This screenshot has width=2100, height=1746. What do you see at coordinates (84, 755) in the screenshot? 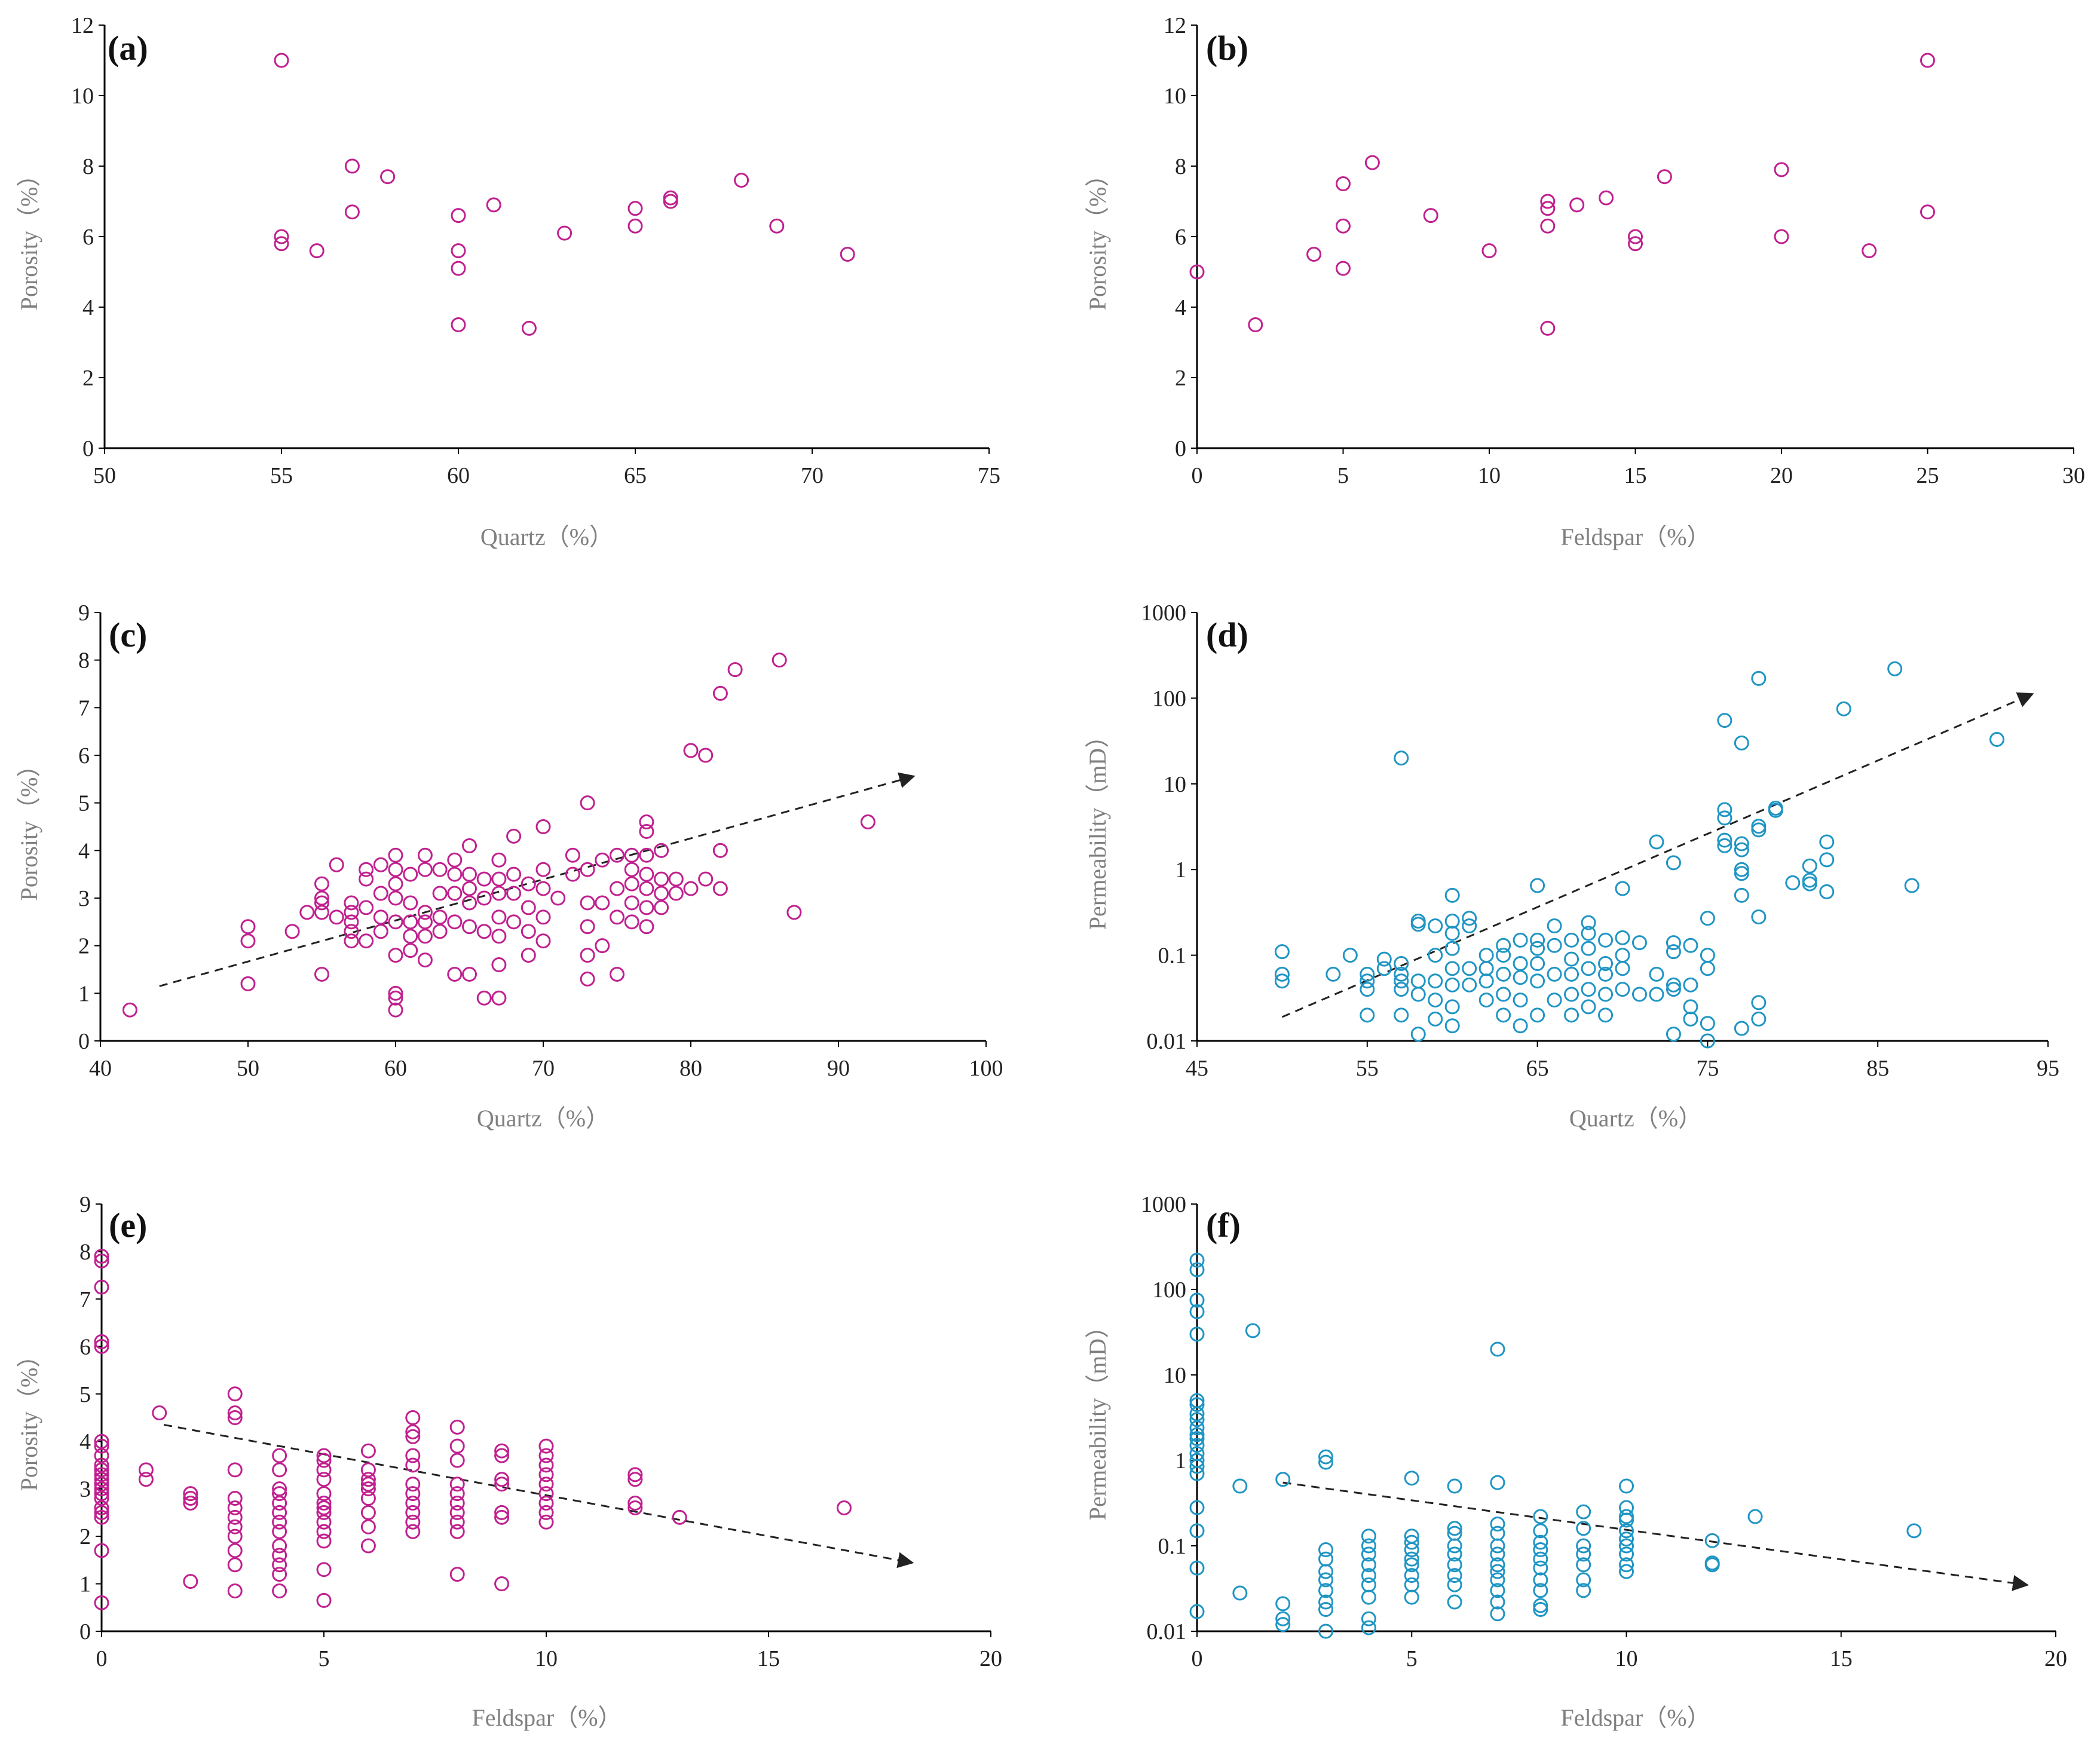
I see `y-tick-label-c: 6` at bounding box center [84, 755].